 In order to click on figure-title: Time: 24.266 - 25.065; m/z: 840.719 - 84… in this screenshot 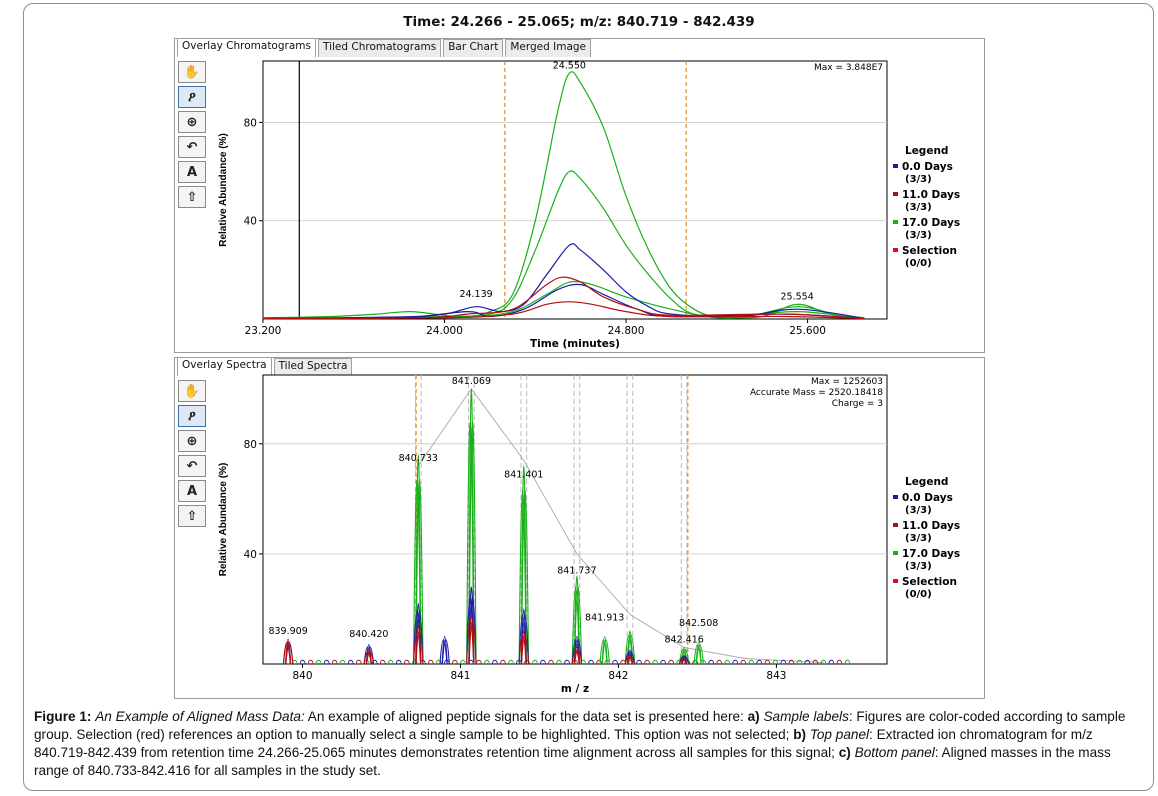, I will do `click(579, 22)`.